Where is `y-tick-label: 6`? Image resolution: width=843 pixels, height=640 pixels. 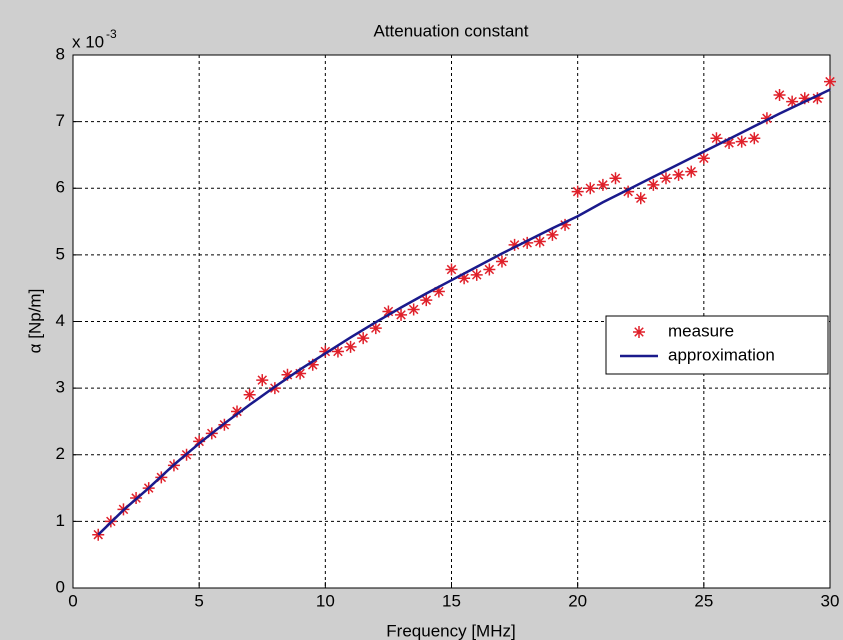 y-tick-label: 6 is located at coordinates (60, 187).